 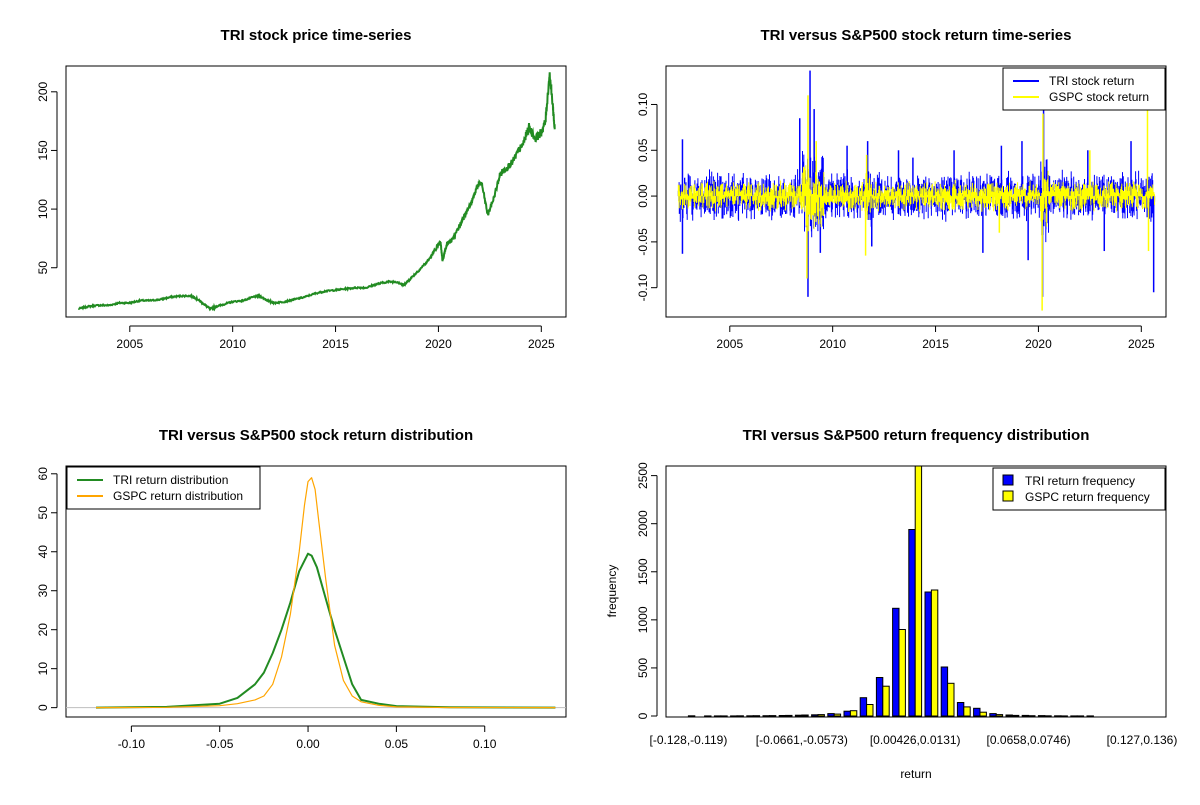 I want to click on legend-label: GSPC stock return, so click(x=1099, y=97).